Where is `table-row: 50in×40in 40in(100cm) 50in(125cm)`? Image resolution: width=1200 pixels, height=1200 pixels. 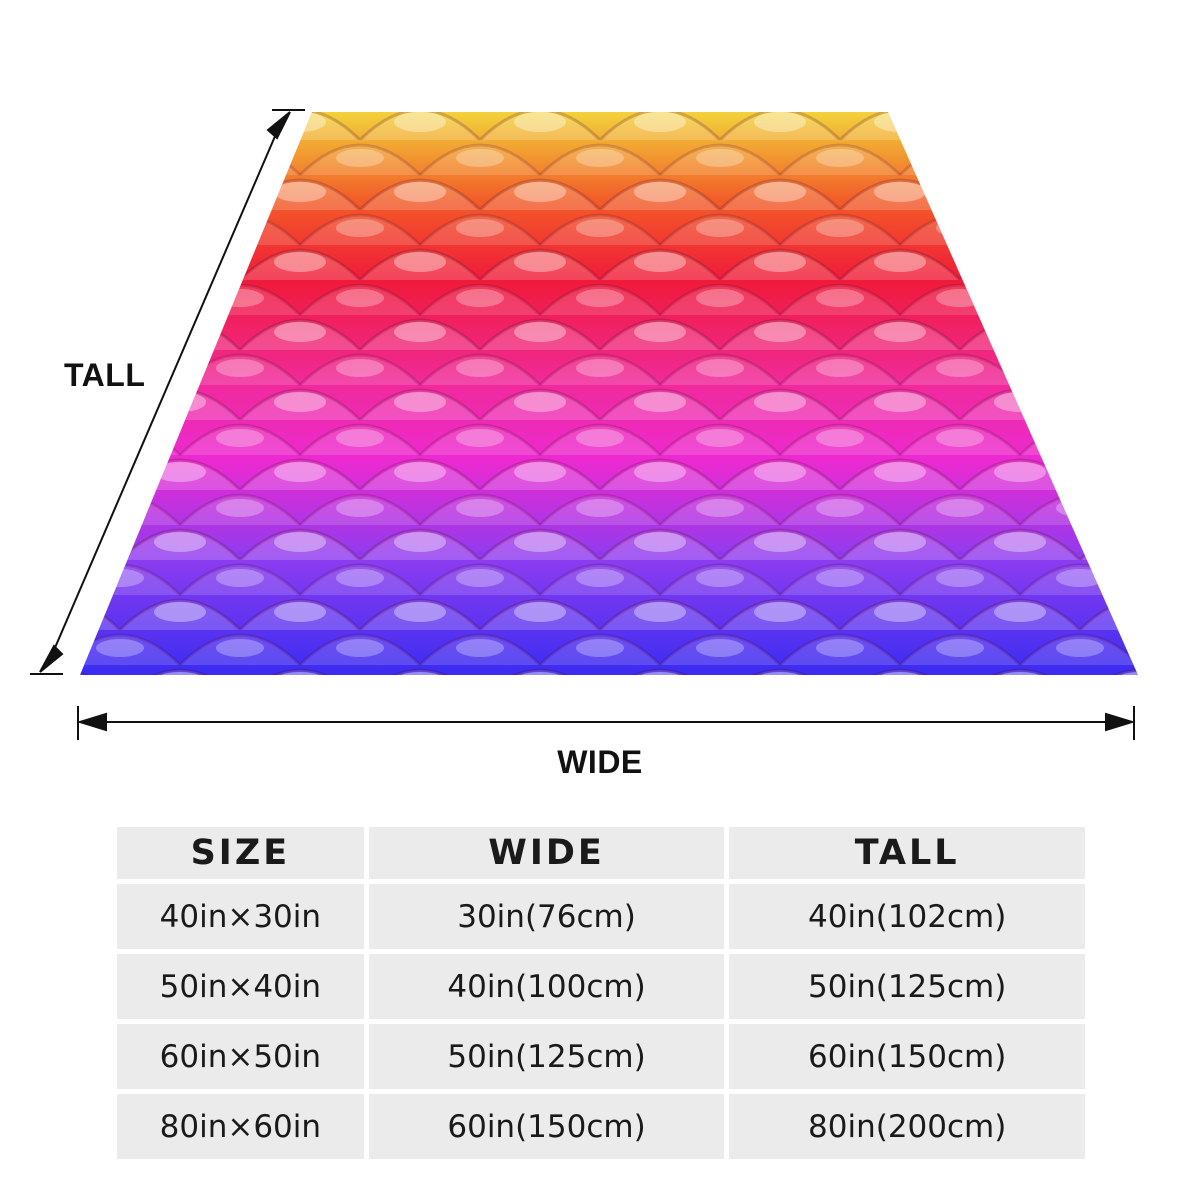
table-row: 50in×40in 40in(100cm) 50in(125cm) is located at coordinates (601, 986).